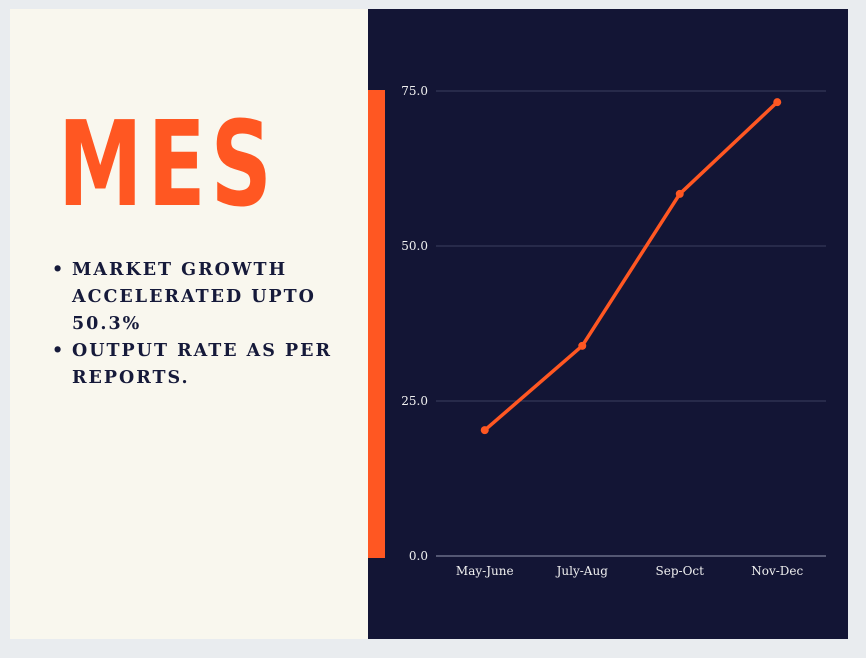 The width and height of the screenshot is (866, 658). What do you see at coordinates (414, 246) in the screenshot?
I see `y-tick-label: 50.0` at bounding box center [414, 246].